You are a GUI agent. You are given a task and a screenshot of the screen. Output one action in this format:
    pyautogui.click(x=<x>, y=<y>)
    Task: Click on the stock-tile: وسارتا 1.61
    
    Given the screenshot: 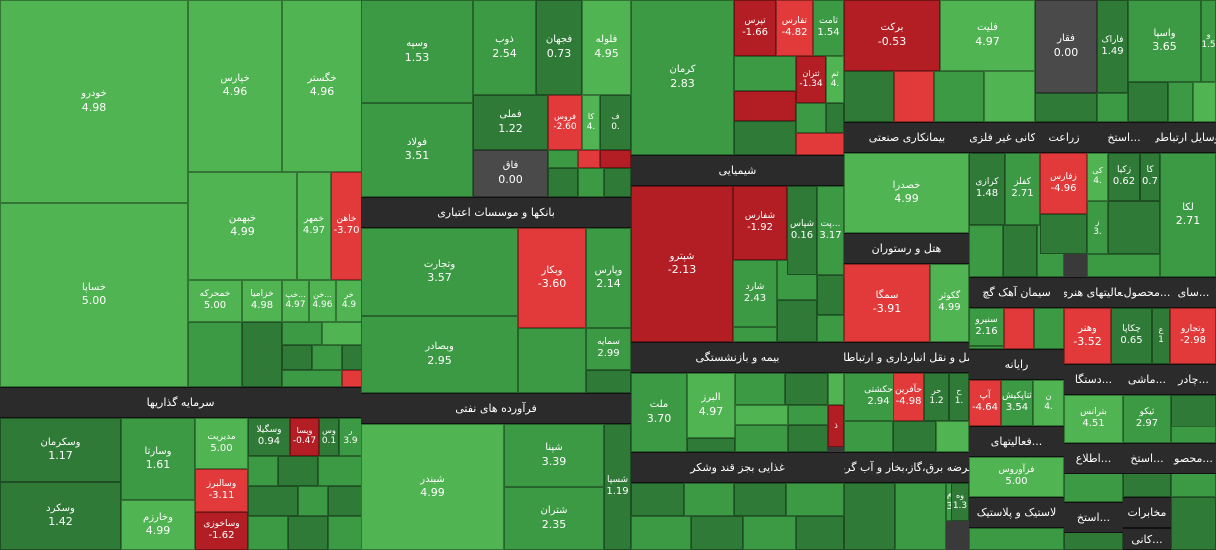 What is the action you would take?
    pyautogui.click(x=158, y=459)
    